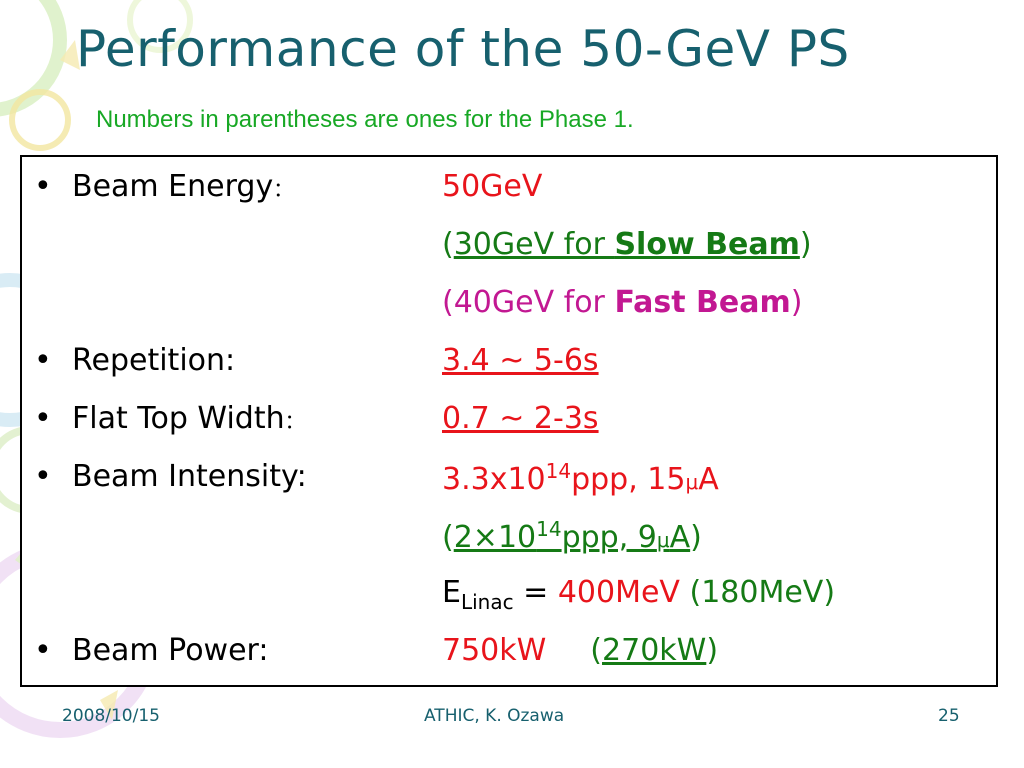  What do you see at coordinates (680, 537) in the screenshot?
I see `intensity-phase1-unit: A` at bounding box center [680, 537].